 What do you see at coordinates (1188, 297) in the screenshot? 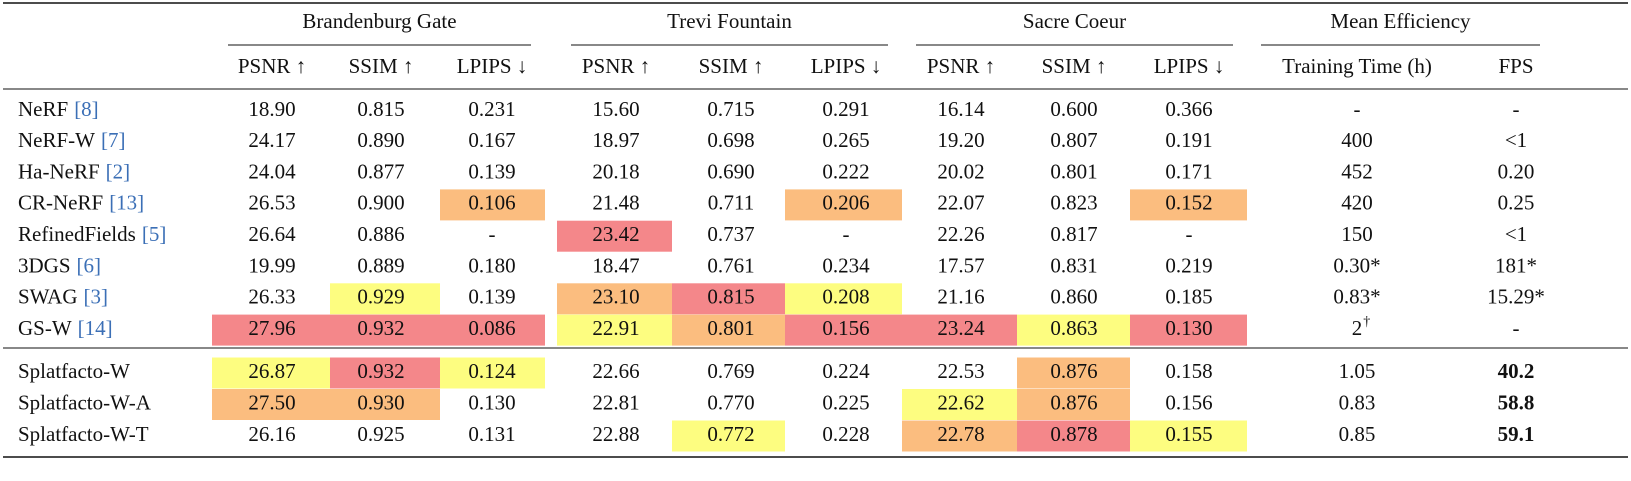
I see `cell-value: 0.185` at bounding box center [1188, 297].